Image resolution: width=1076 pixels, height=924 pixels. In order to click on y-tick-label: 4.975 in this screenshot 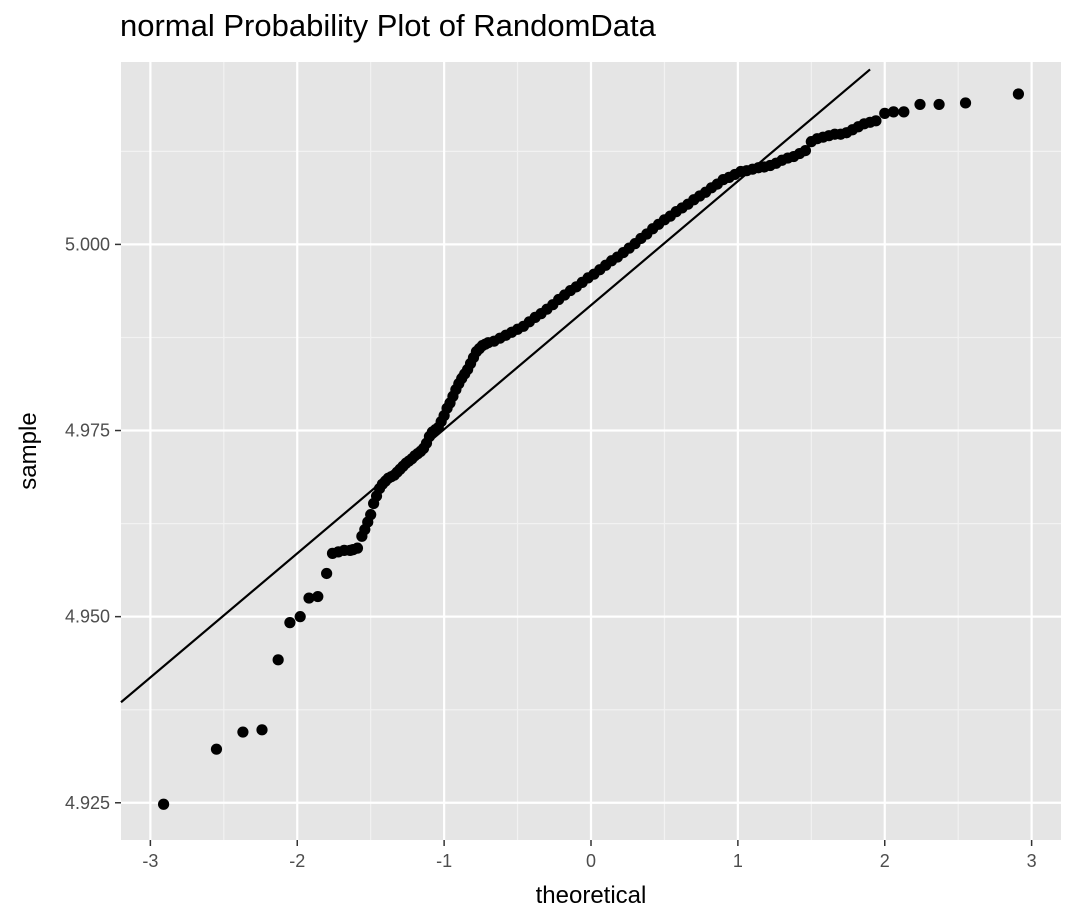, I will do `click(87, 431)`.